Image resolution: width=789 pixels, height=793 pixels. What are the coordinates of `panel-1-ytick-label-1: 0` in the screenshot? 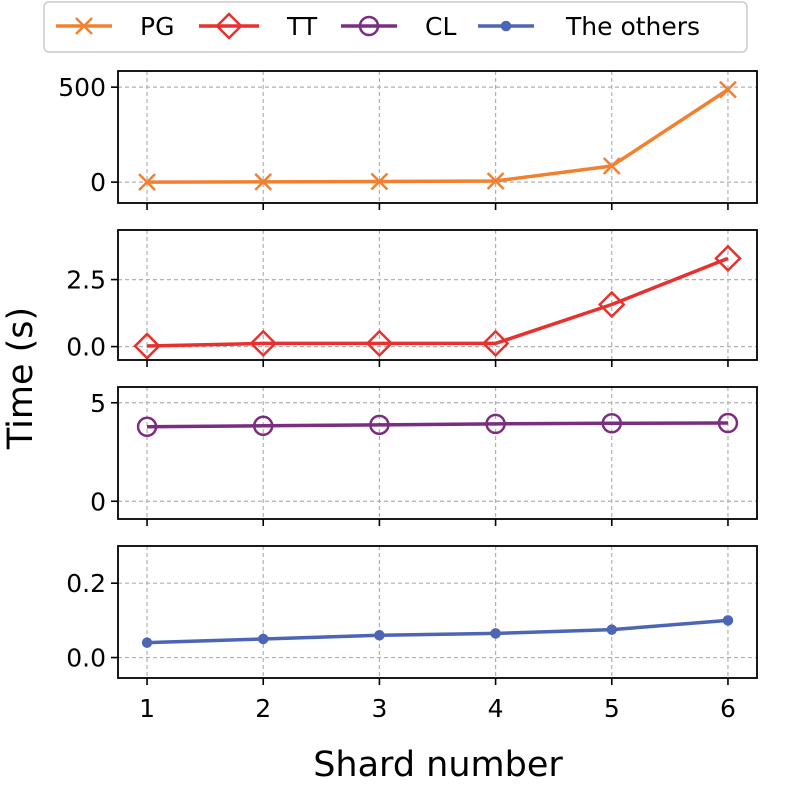 It's located at (98, 182).